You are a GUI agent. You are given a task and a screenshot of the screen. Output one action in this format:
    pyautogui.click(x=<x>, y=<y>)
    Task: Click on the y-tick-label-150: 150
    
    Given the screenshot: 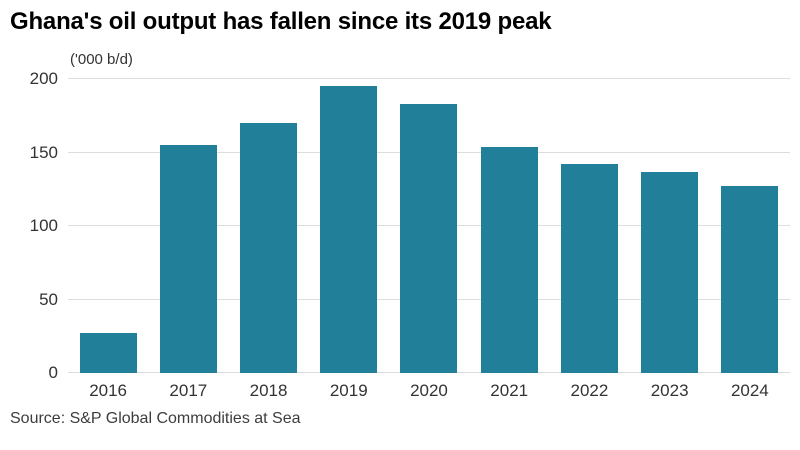 What is the action you would take?
    pyautogui.click(x=43, y=152)
    